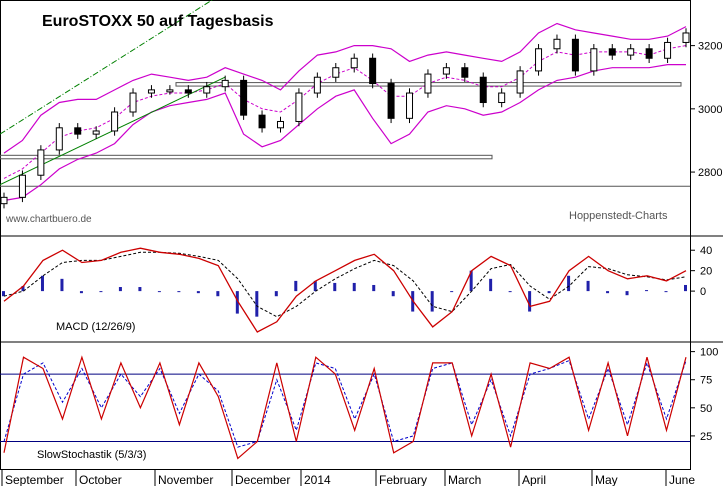  I want to click on x-axis-label: 2014, so click(317, 479).